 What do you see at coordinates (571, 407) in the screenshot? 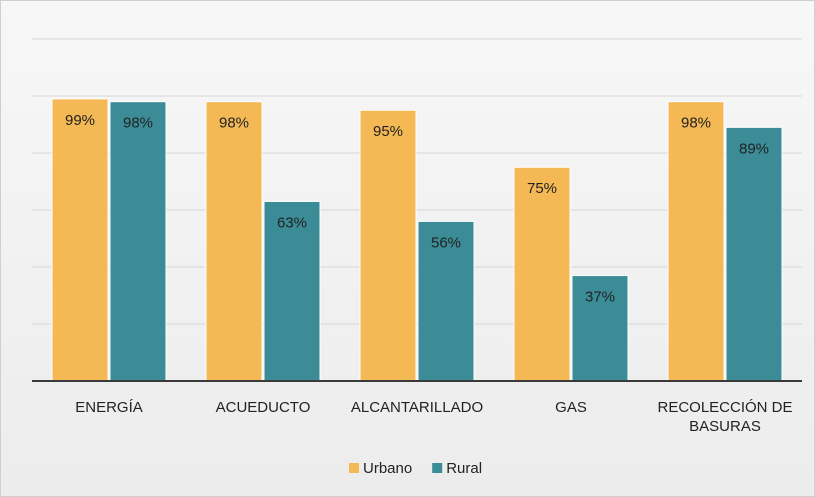
I see `x-tick-label: GAS` at bounding box center [571, 407].